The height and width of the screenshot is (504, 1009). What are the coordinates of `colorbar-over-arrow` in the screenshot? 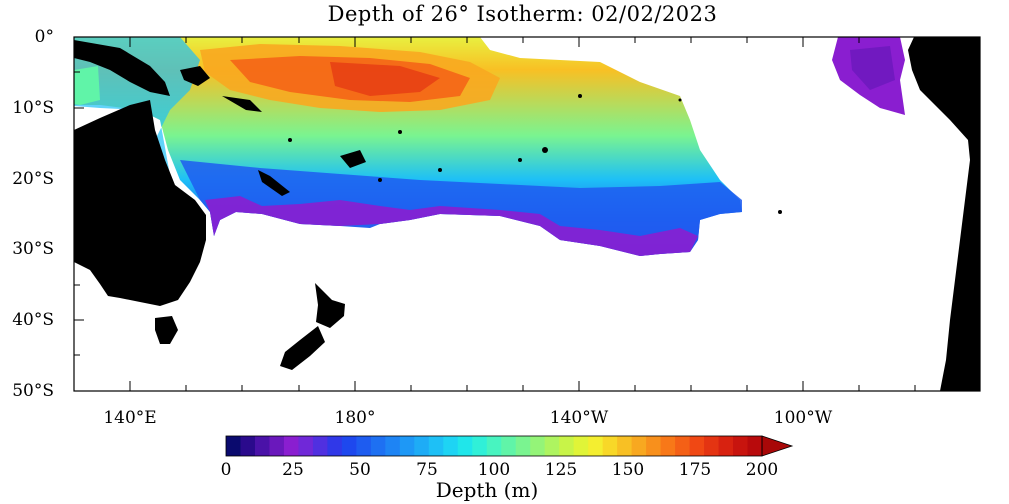 It's located at (777, 446).